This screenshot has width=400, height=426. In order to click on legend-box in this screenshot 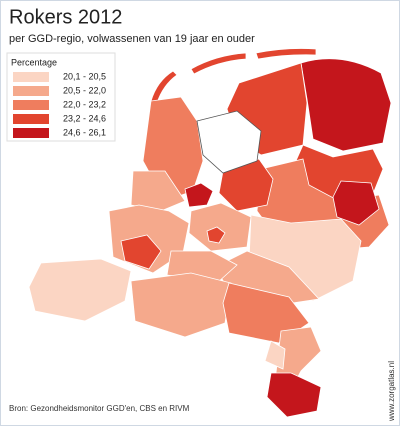, I will do `click(61, 97)`.